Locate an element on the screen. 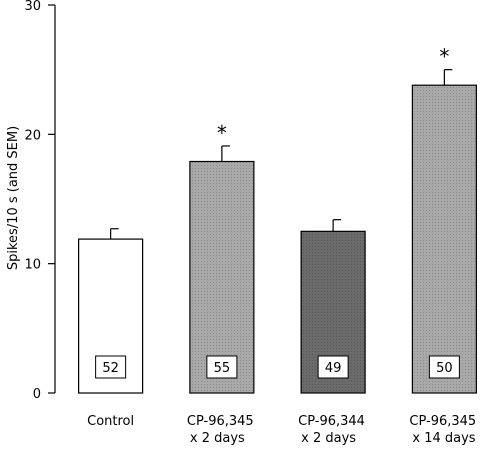  category-label: CP-96,344 is located at coordinates (331, 421).